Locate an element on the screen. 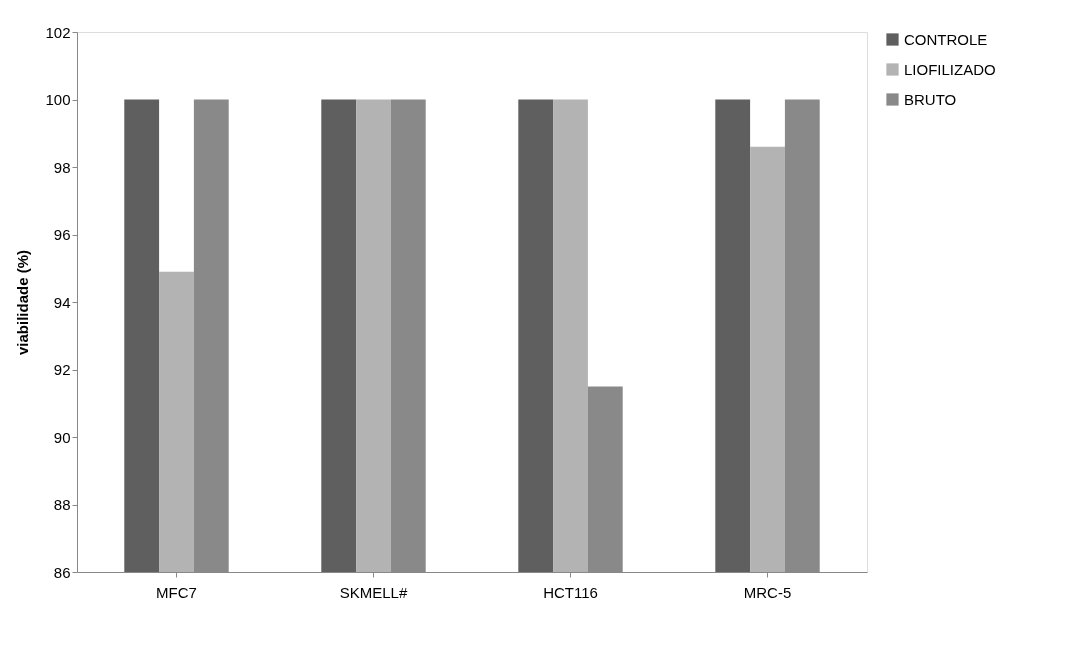 Image resolution: width=1069 pixels, height=671 pixels. y-tick-label: 94 is located at coordinates (62, 302).